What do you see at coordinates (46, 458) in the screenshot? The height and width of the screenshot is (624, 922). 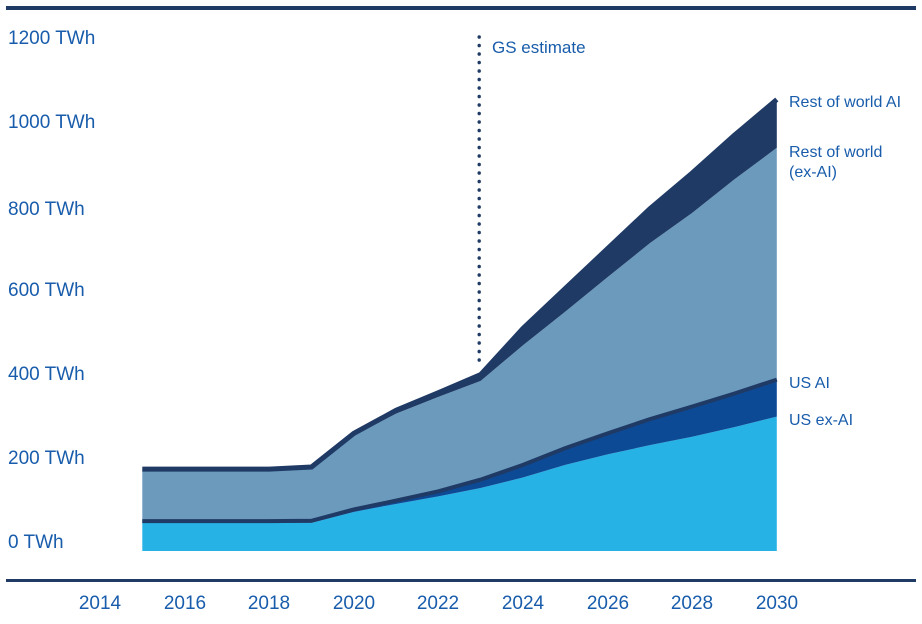 I see `y-tick-200: 200 TWh` at bounding box center [46, 458].